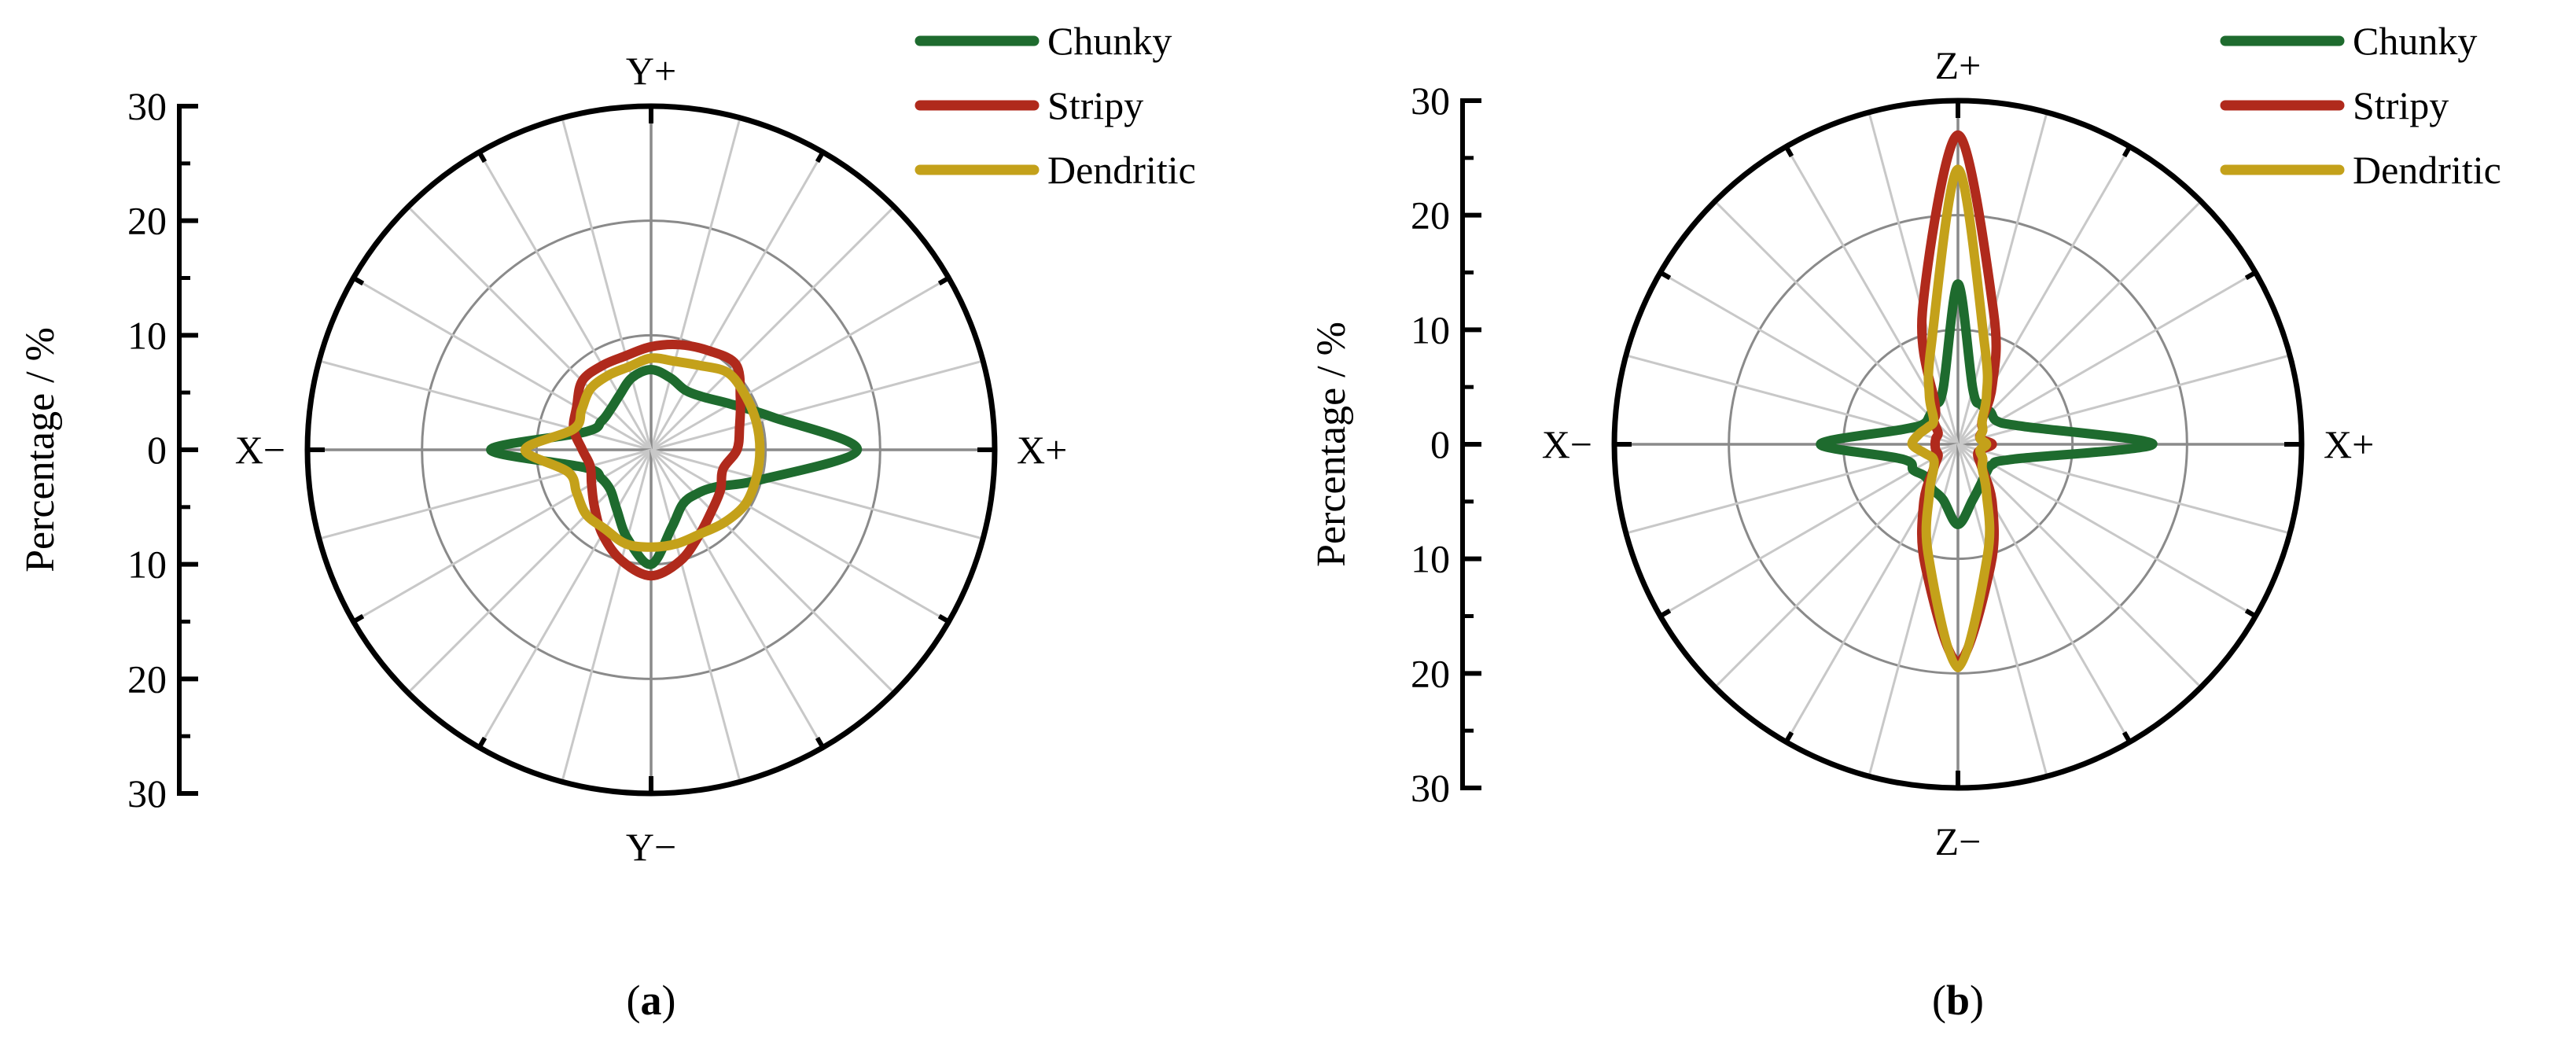 The height and width of the screenshot is (1038, 2576). I want to click on series-line-chunky, so click(675, 467).